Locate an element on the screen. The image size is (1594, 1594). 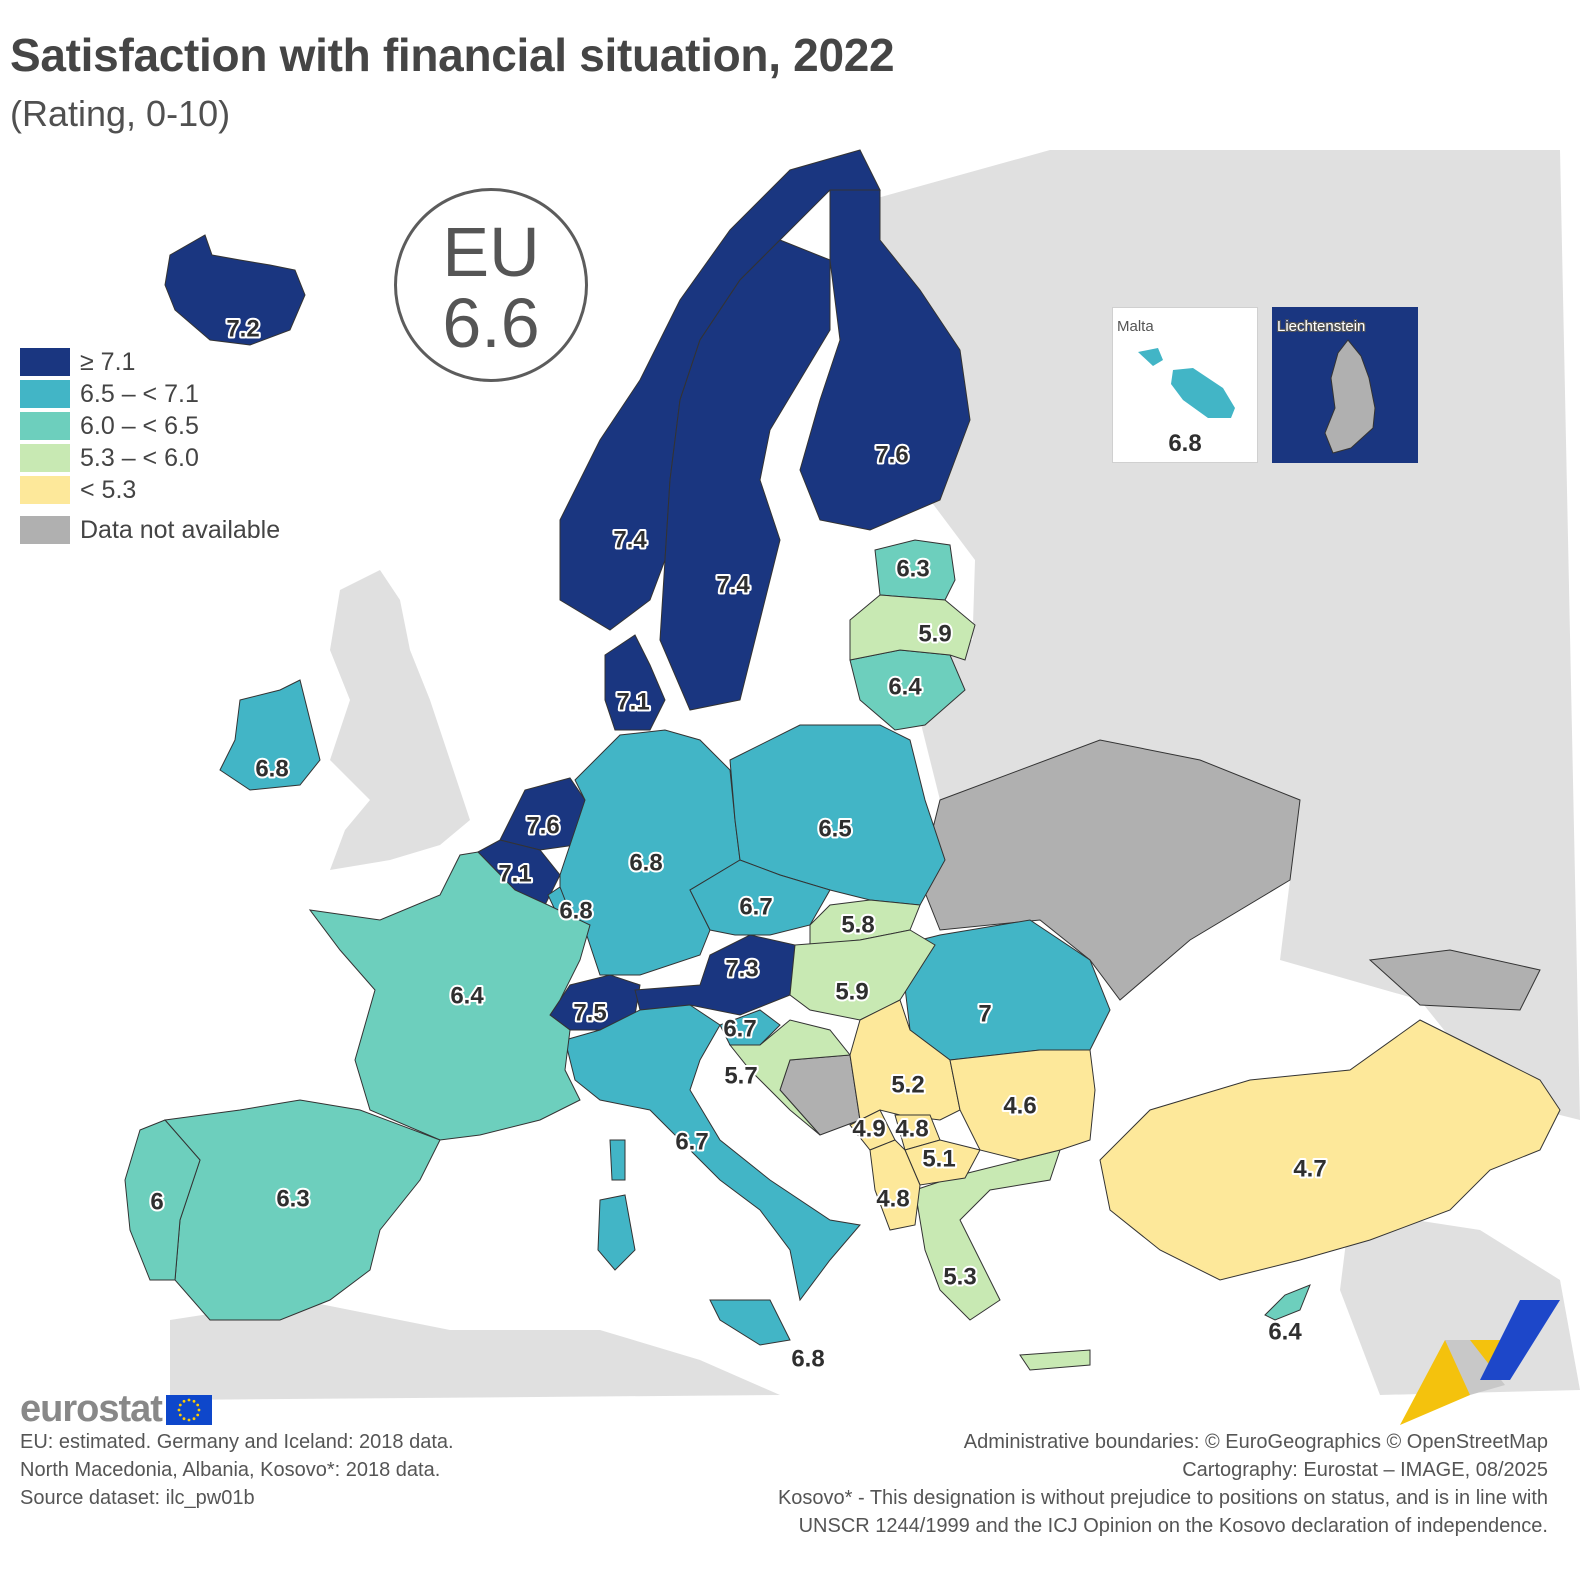
country-cyprus is located at coordinates (1287, 1302).